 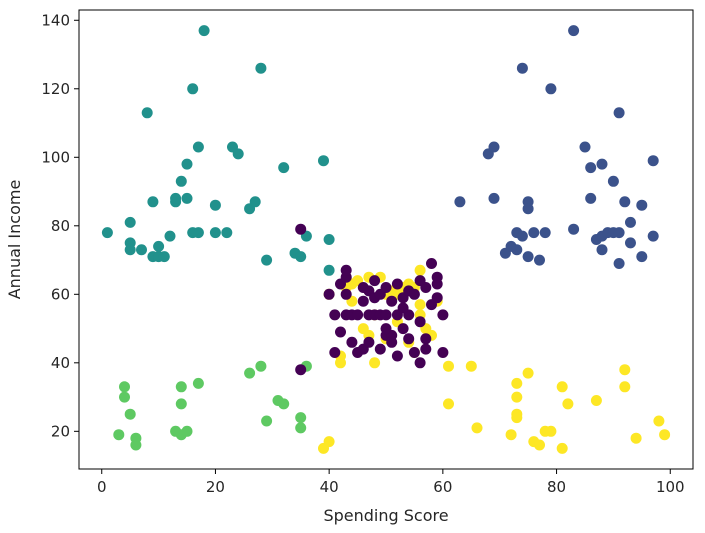 I want to click on x-tick-label: 20, so click(x=215, y=487).